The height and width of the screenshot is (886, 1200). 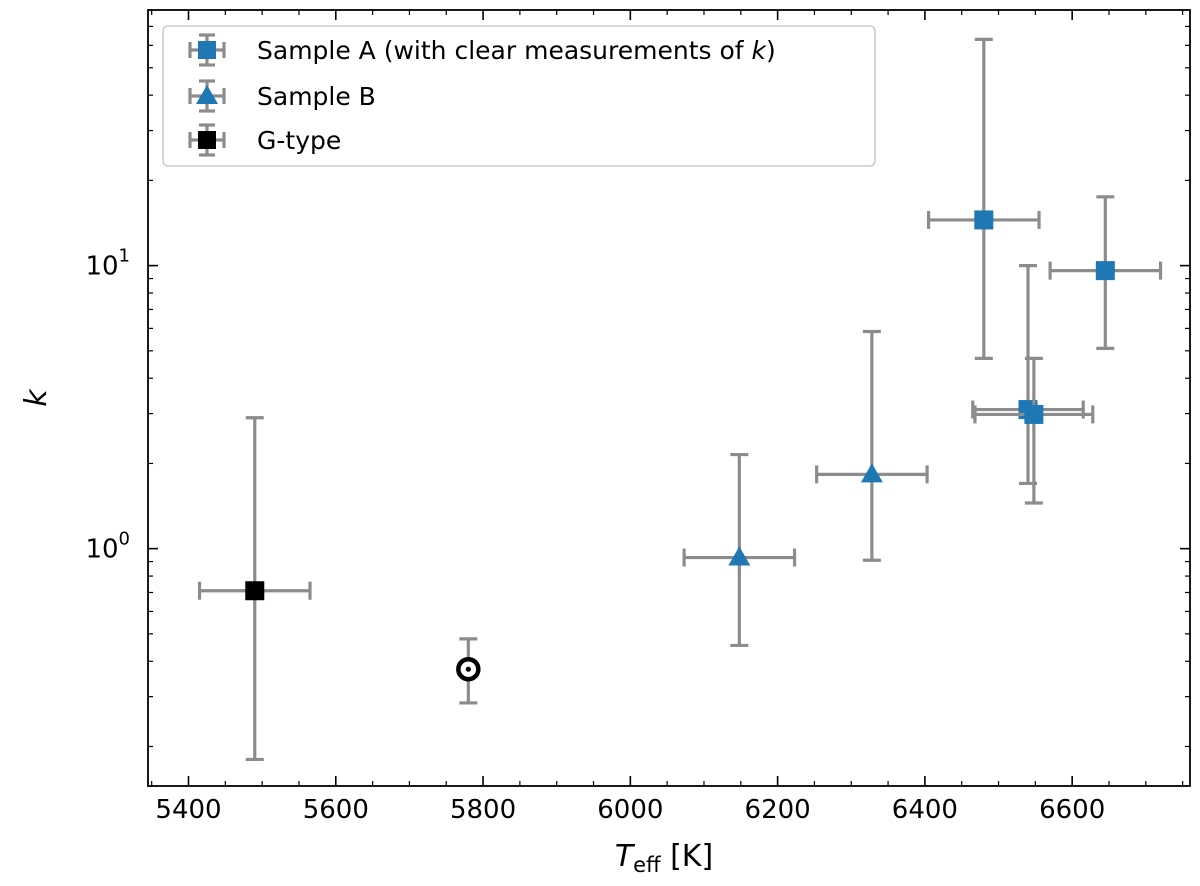 I want to click on legend-entry-sample-b: Sample B, so click(x=282, y=96).